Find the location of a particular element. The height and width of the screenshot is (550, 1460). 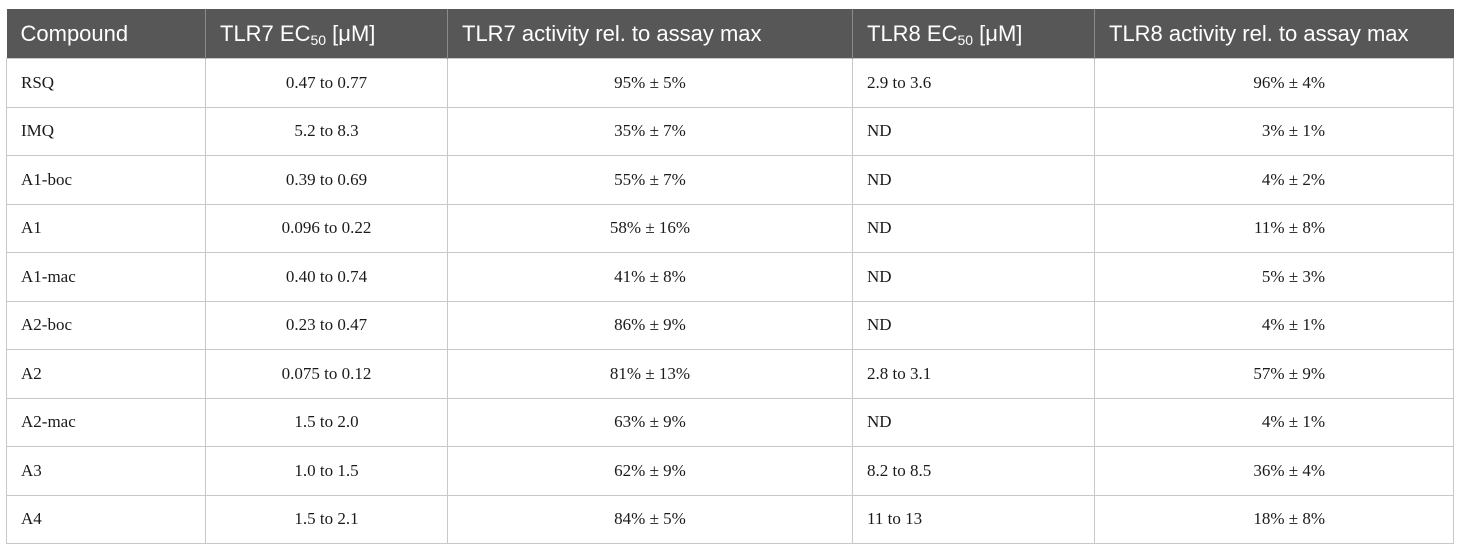

cell-tlr8-activity: 4% ± 2% is located at coordinates (1274, 180).